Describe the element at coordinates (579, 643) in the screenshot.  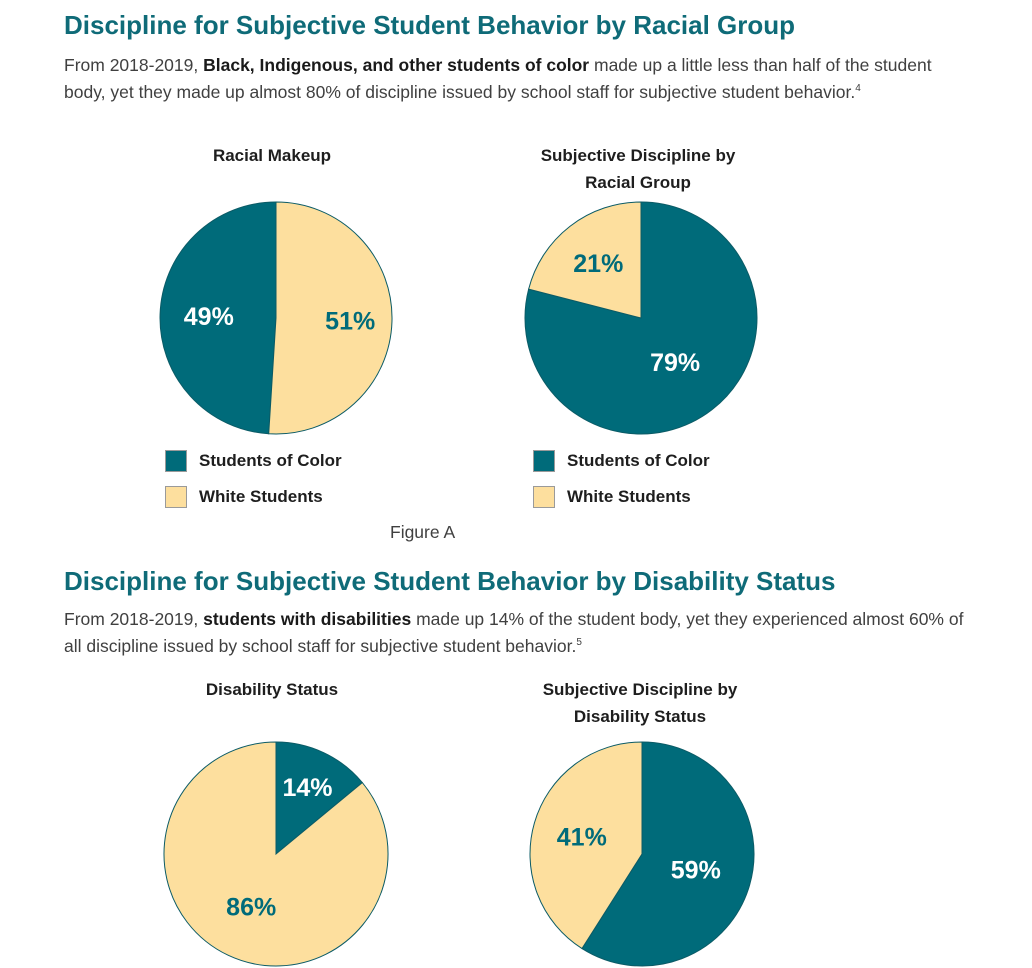
I see `footnote-5: 5` at that location.